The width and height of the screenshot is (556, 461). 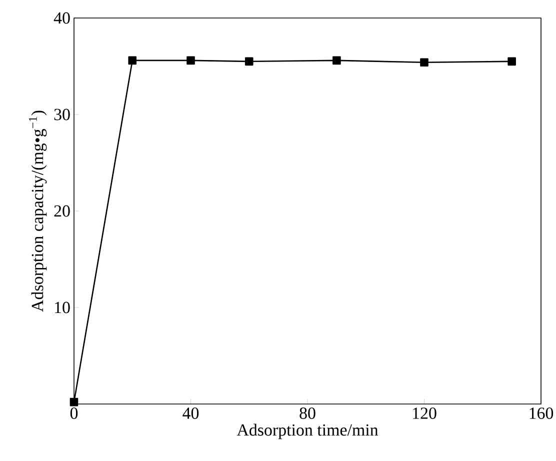 What do you see at coordinates (307, 432) in the screenshot?
I see `x-axis-title: Adsorption time/min` at bounding box center [307, 432].